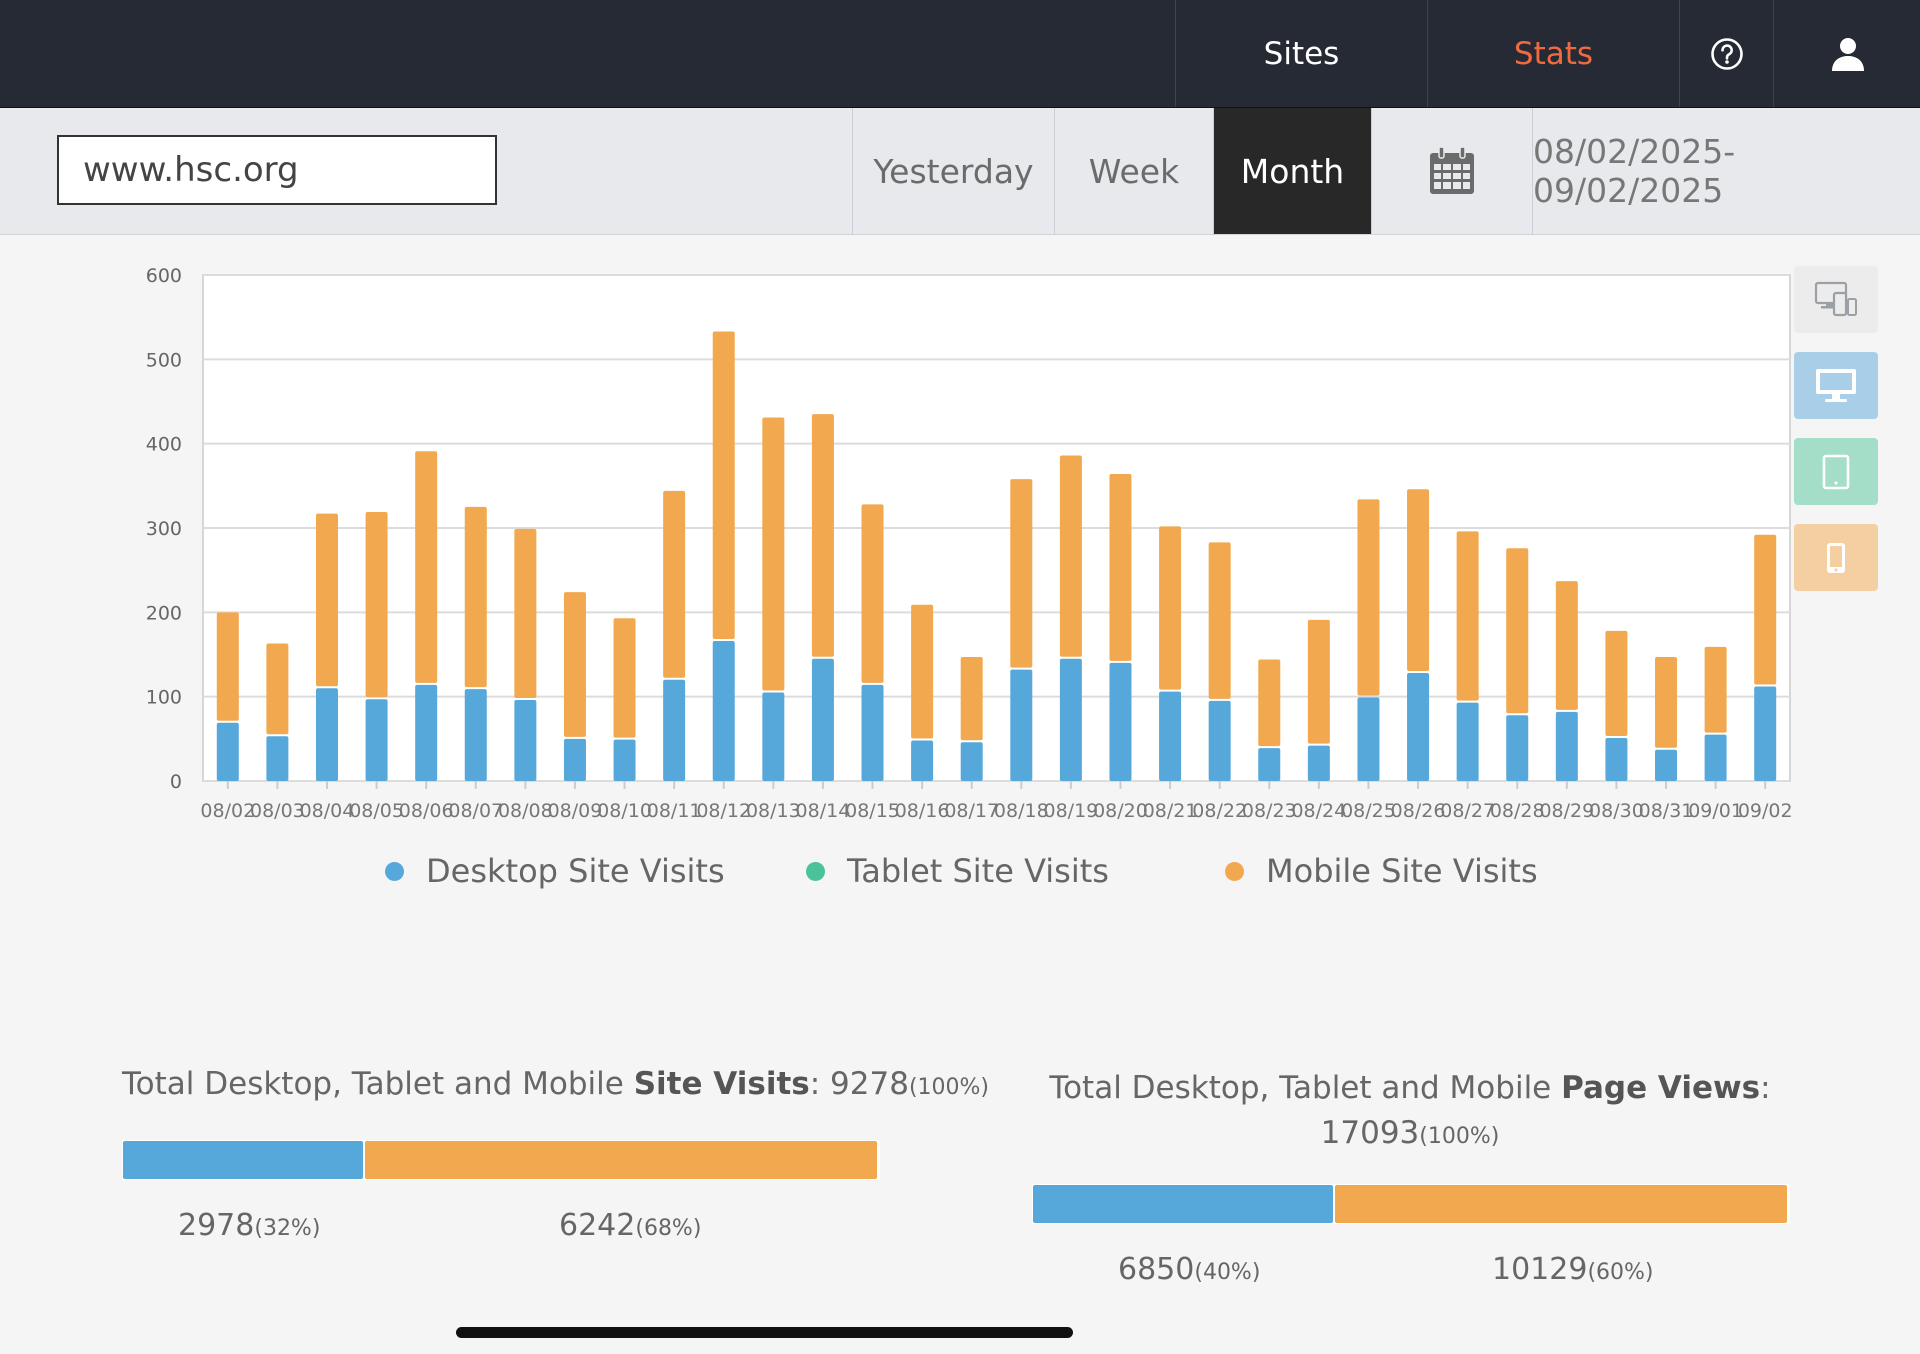 The width and height of the screenshot is (1920, 1354). Describe the element at coordinates (277, 170) in the screenshot. I see `site-input` at that location.